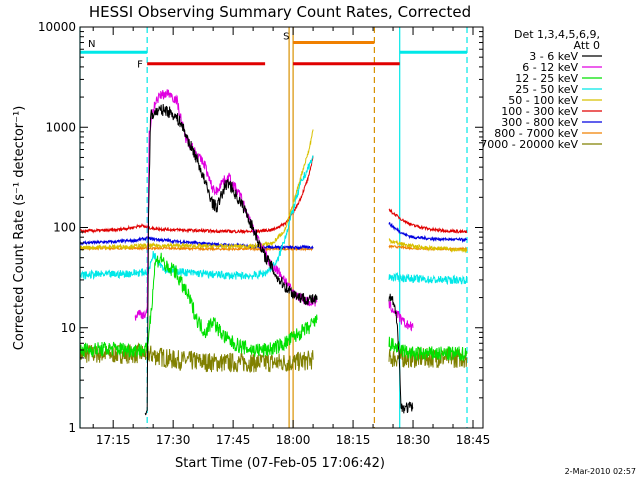  I want to click on x-tick-label-5: 18:30, so click(413, 440).